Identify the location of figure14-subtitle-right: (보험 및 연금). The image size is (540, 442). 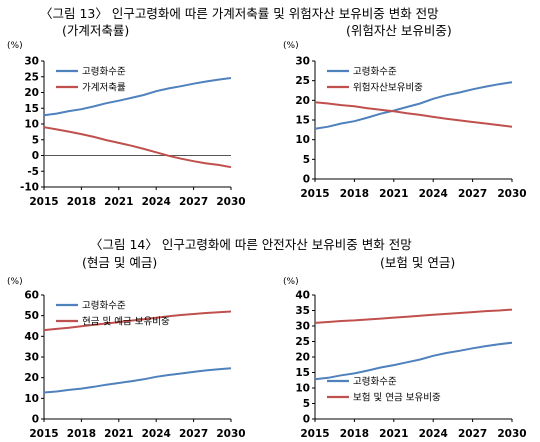
(418, 262).